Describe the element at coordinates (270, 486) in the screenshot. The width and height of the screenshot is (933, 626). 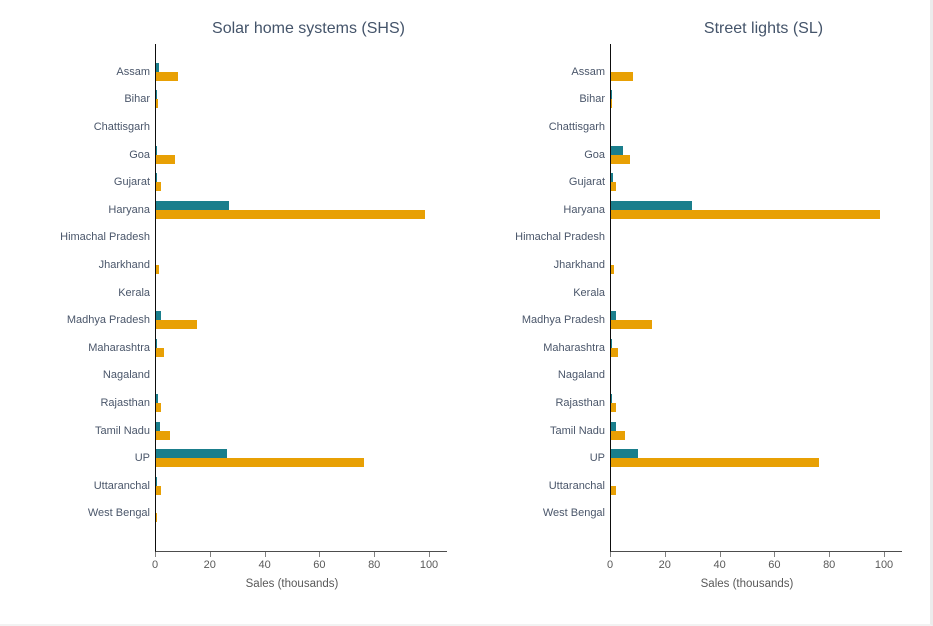
I see `chart-row: Uttaranchal` at that location.